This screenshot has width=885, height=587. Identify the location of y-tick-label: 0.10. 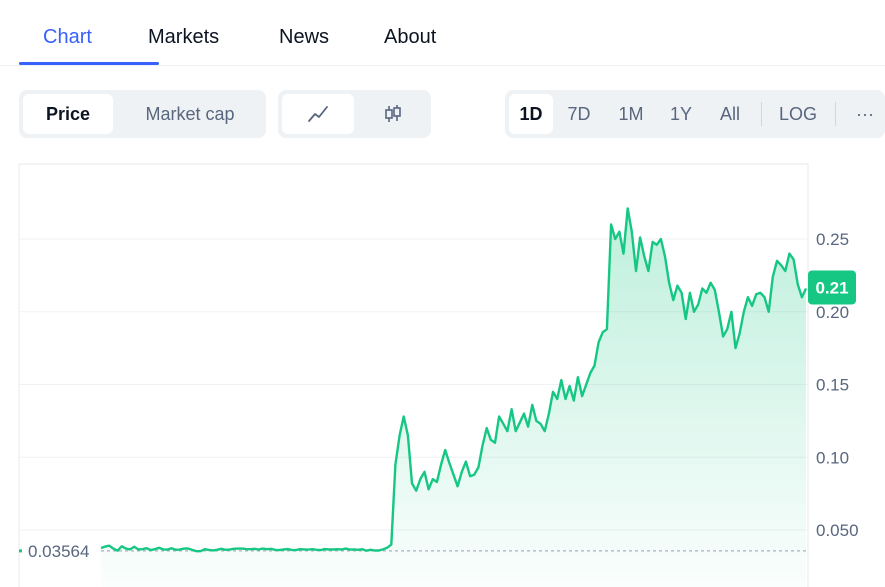
(832, 457).